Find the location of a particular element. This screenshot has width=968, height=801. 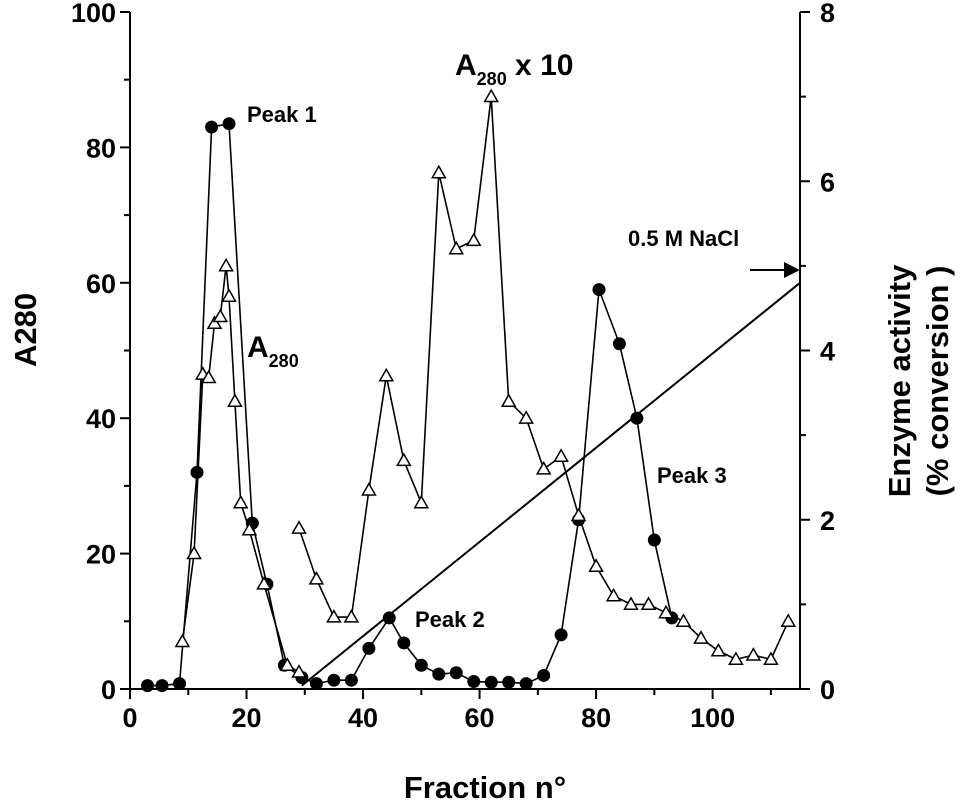

y-left-tick-label: 60 is located at coordinates (101, 284).